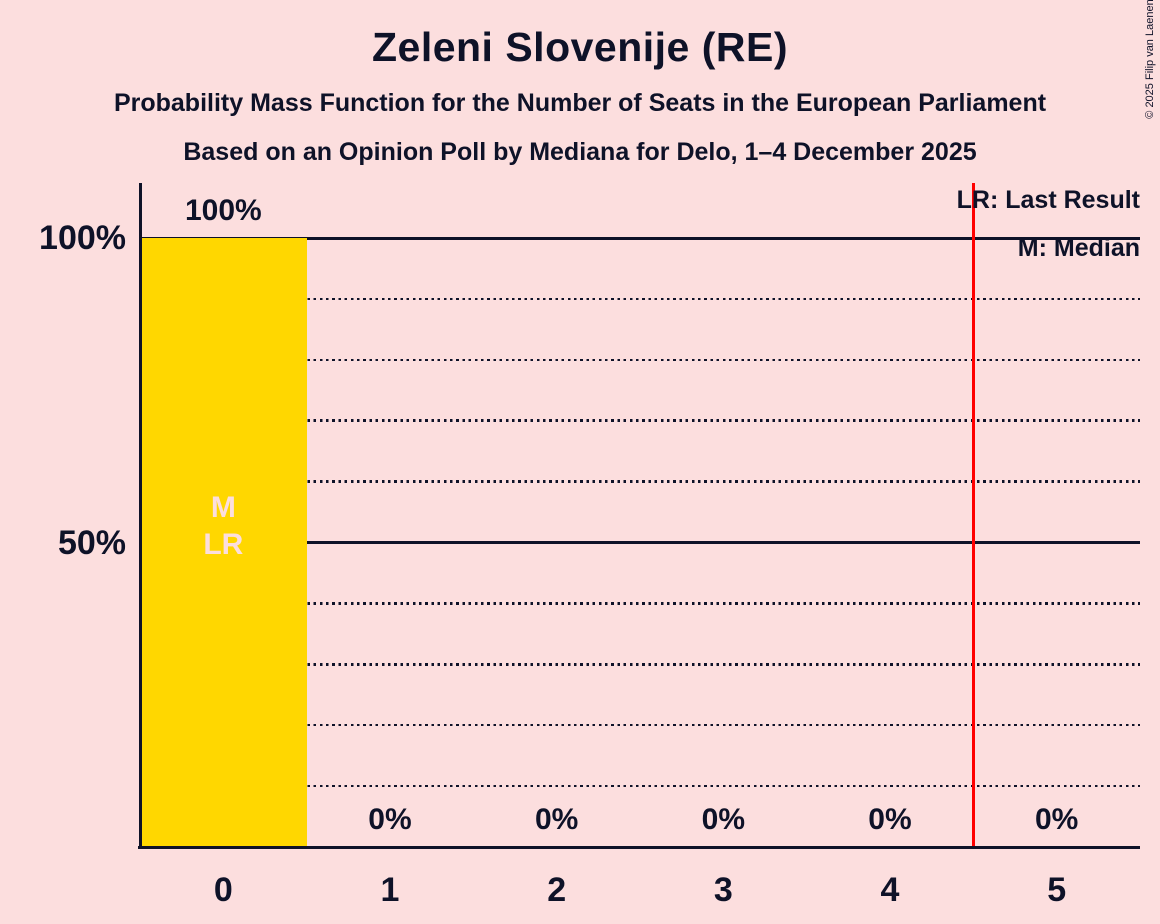 This screenshot has height=924, width=1160. I want to click on y-tick-50: 50%, so click(91, 542).